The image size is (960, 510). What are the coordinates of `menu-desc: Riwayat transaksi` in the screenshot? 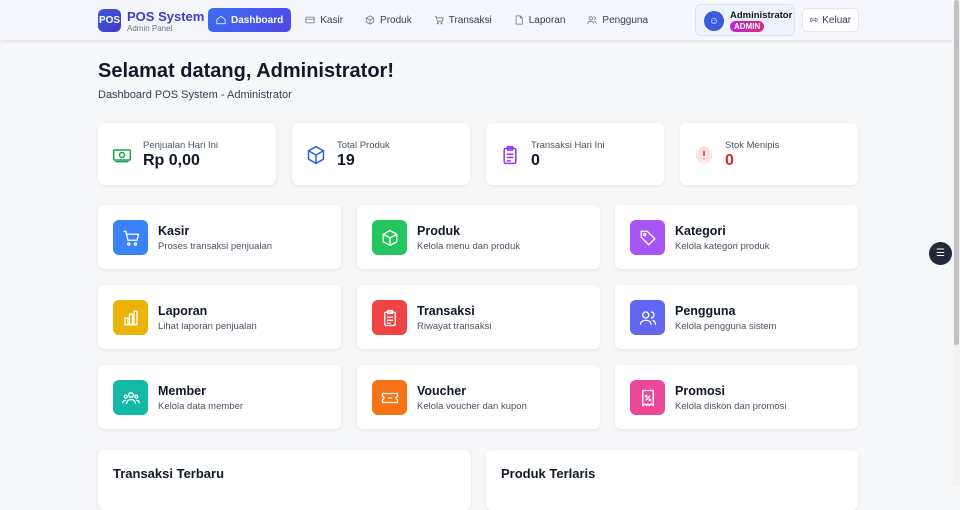 It's located at (454, 326).